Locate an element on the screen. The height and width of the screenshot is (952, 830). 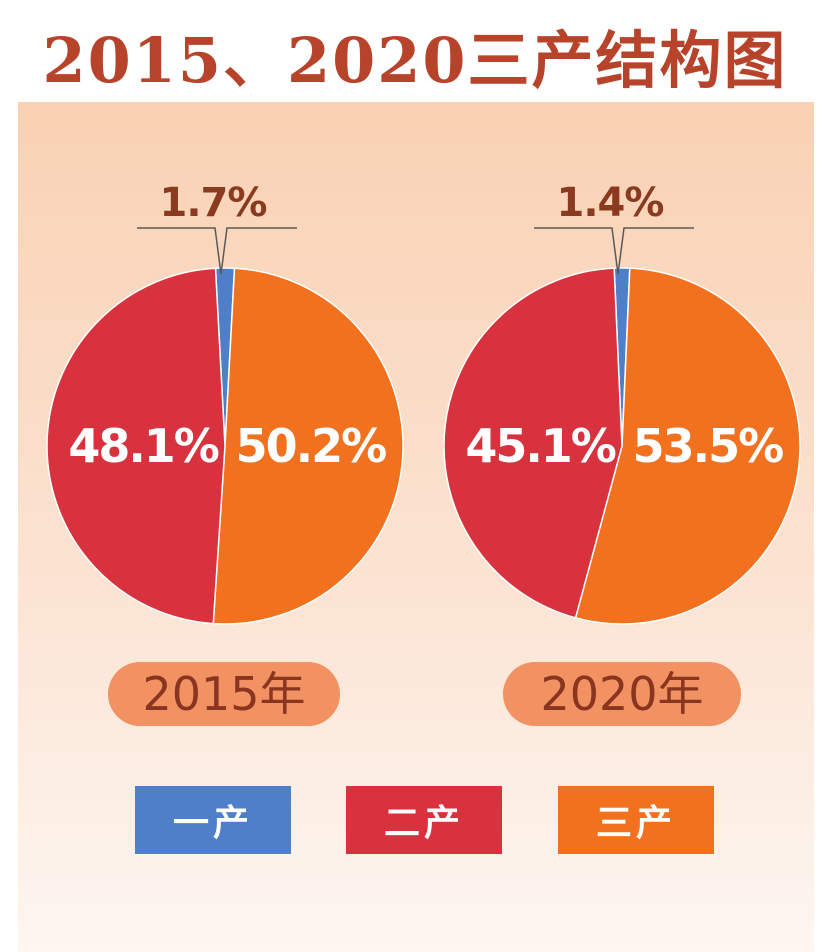
data-label-secondary-0: 48.1% is located at coordinates (143, 446).